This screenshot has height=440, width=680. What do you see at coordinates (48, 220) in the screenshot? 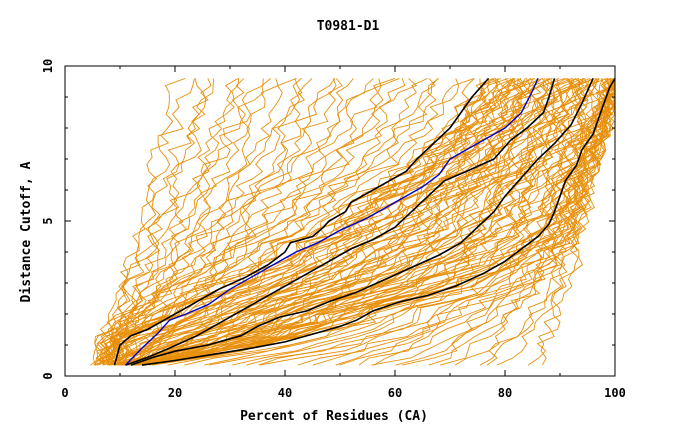
I see `y-tick-label: 5` at bounding box center [48, 220].